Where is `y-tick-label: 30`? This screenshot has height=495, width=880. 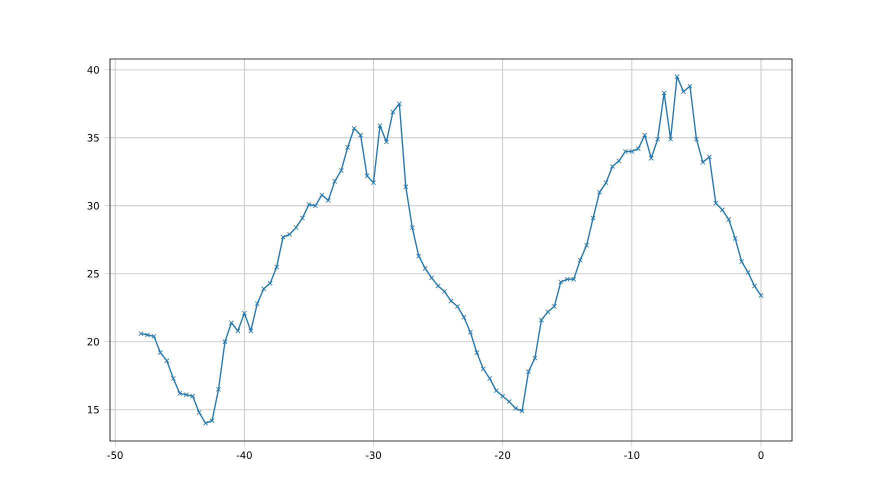 y-tick-label: 30 is located at coordinates (93, 206).